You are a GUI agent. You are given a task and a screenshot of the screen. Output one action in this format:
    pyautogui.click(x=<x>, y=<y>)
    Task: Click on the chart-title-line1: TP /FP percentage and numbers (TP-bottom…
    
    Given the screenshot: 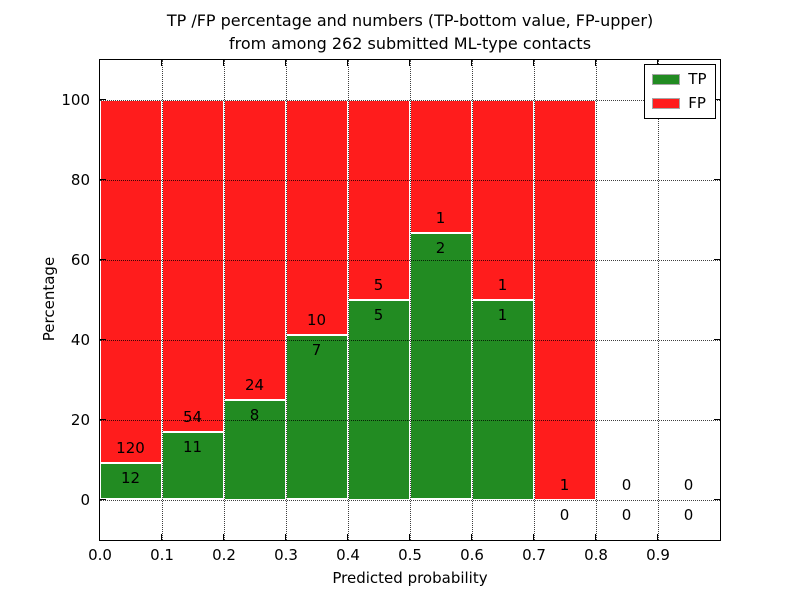 What is the action you would take?
    pyautogui.click(x=410, y=20)
    